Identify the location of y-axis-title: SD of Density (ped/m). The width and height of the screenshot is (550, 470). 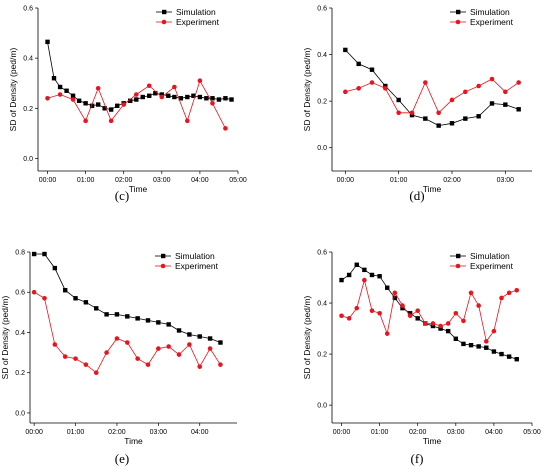
(307, 90).